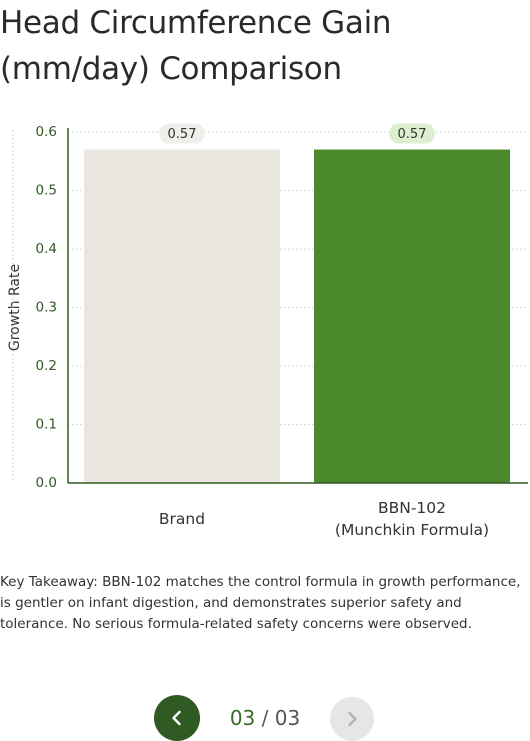 Image resolution: width=530 pixels, height=741 pixels. I want to click on y-tick-label: 0.5, so click(46, 191).